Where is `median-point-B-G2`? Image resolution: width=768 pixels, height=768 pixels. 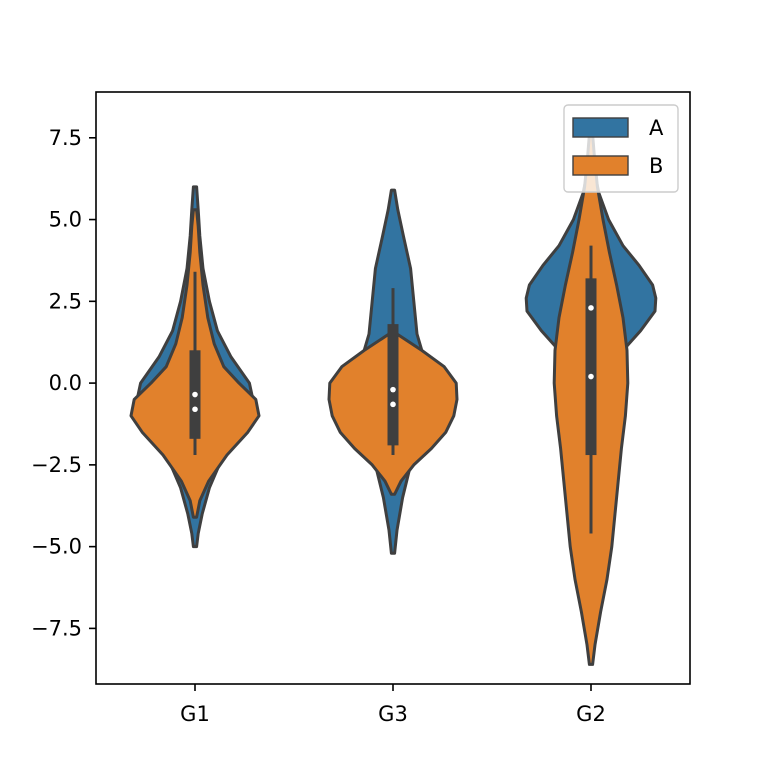 median-point-B-G2 is located at coordinates (591, 376).